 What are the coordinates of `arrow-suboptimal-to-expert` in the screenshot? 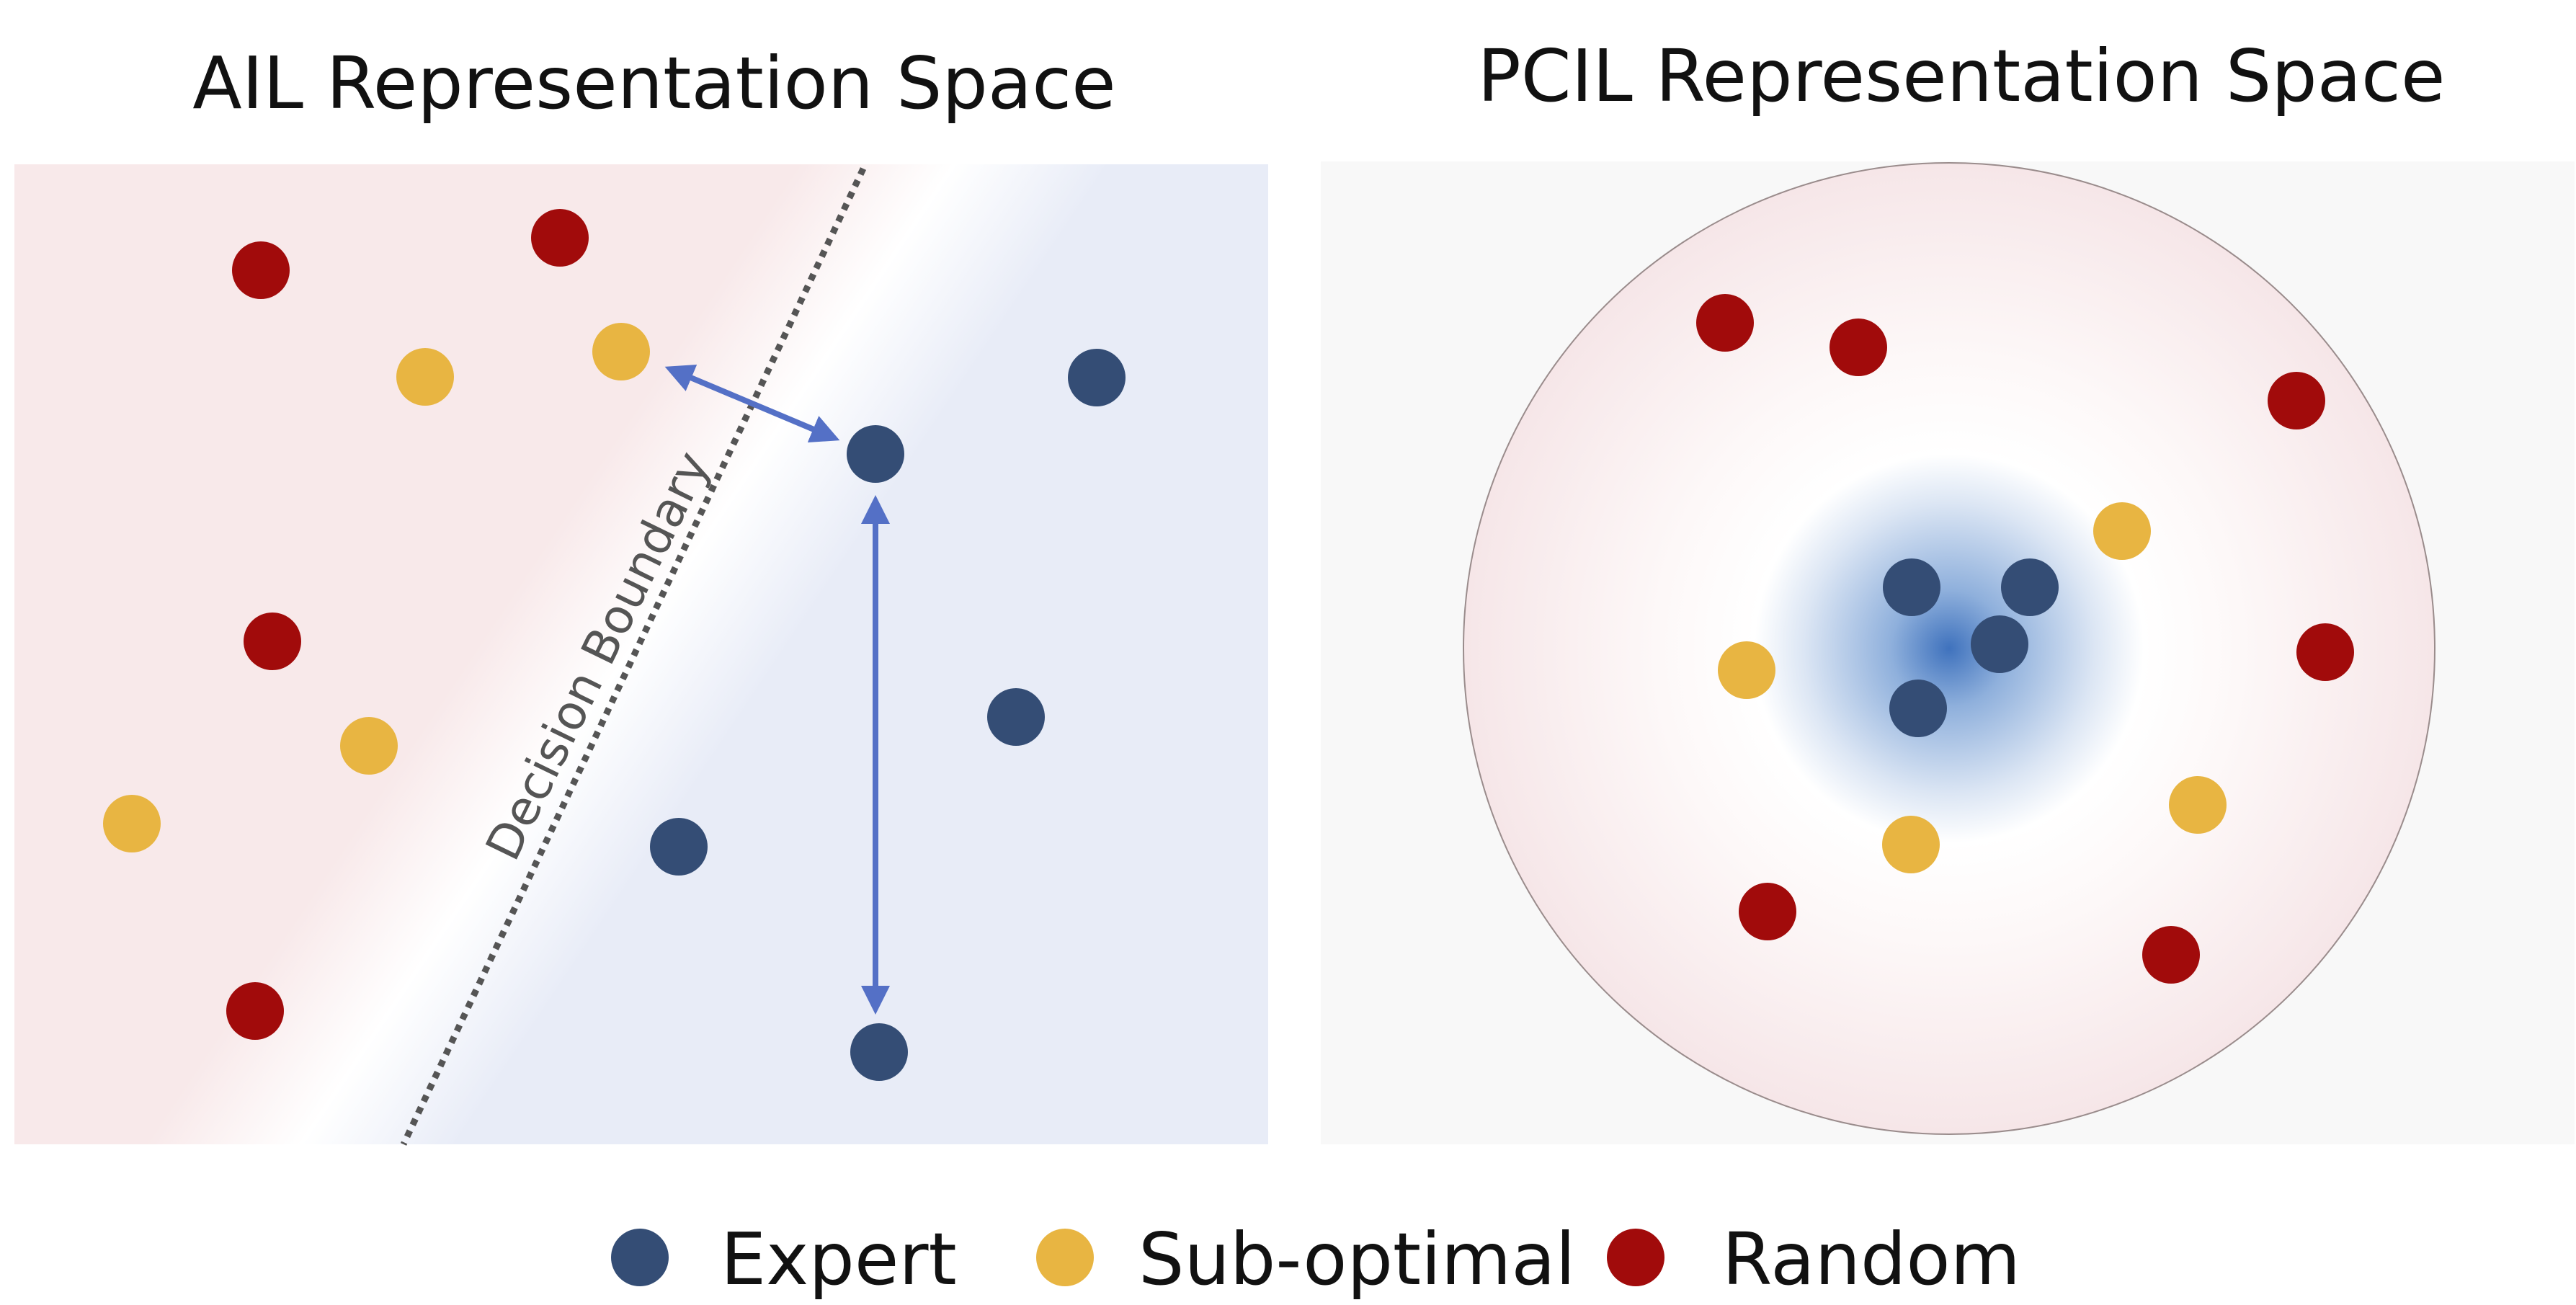 It's located at (752, 403).